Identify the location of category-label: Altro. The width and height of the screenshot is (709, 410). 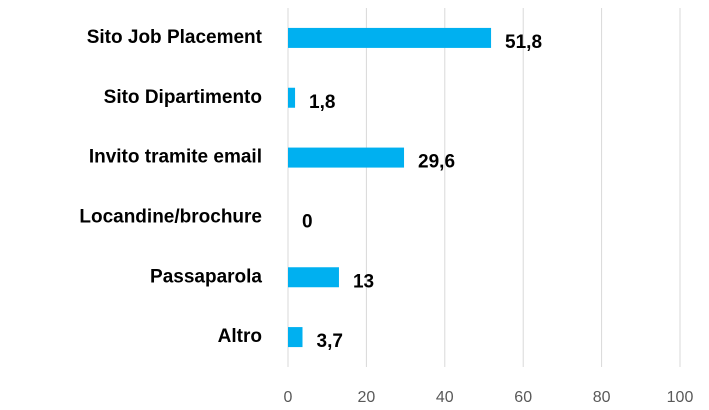
(240, 336).